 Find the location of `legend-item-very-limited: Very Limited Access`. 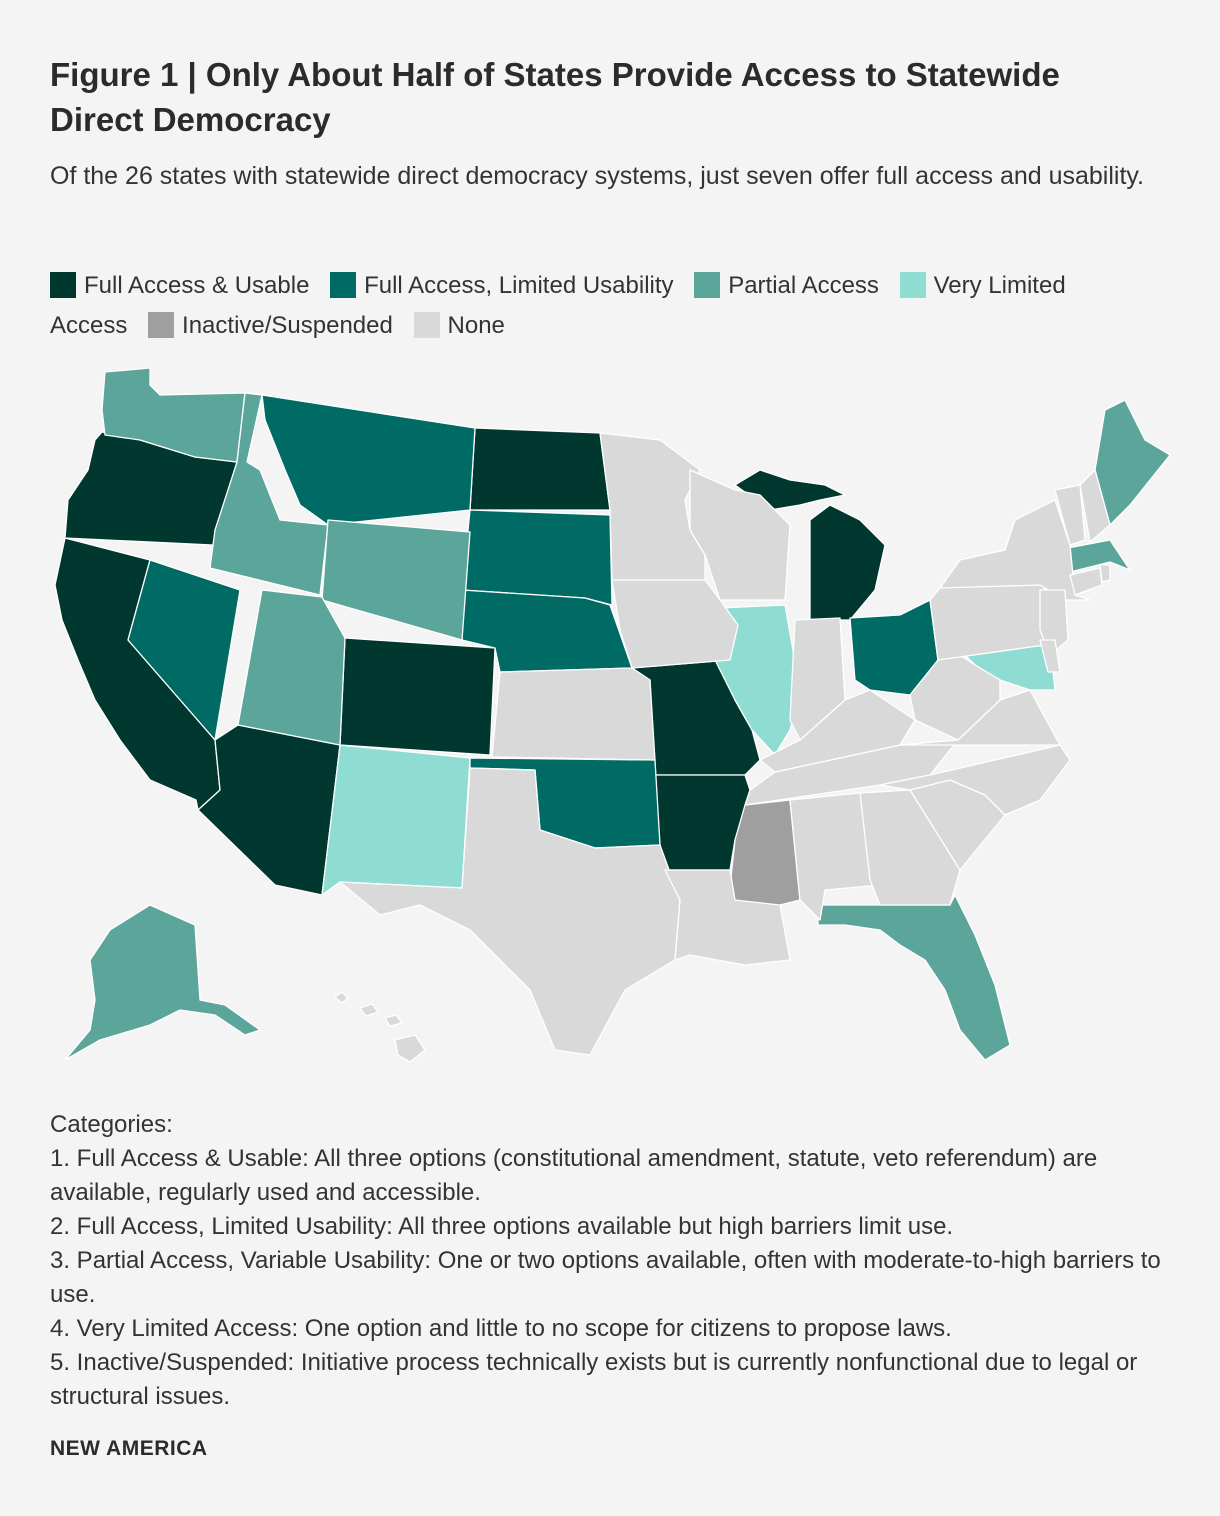

legend-item-very-limited: Very Limited Access is located at coordinates (558, 305).